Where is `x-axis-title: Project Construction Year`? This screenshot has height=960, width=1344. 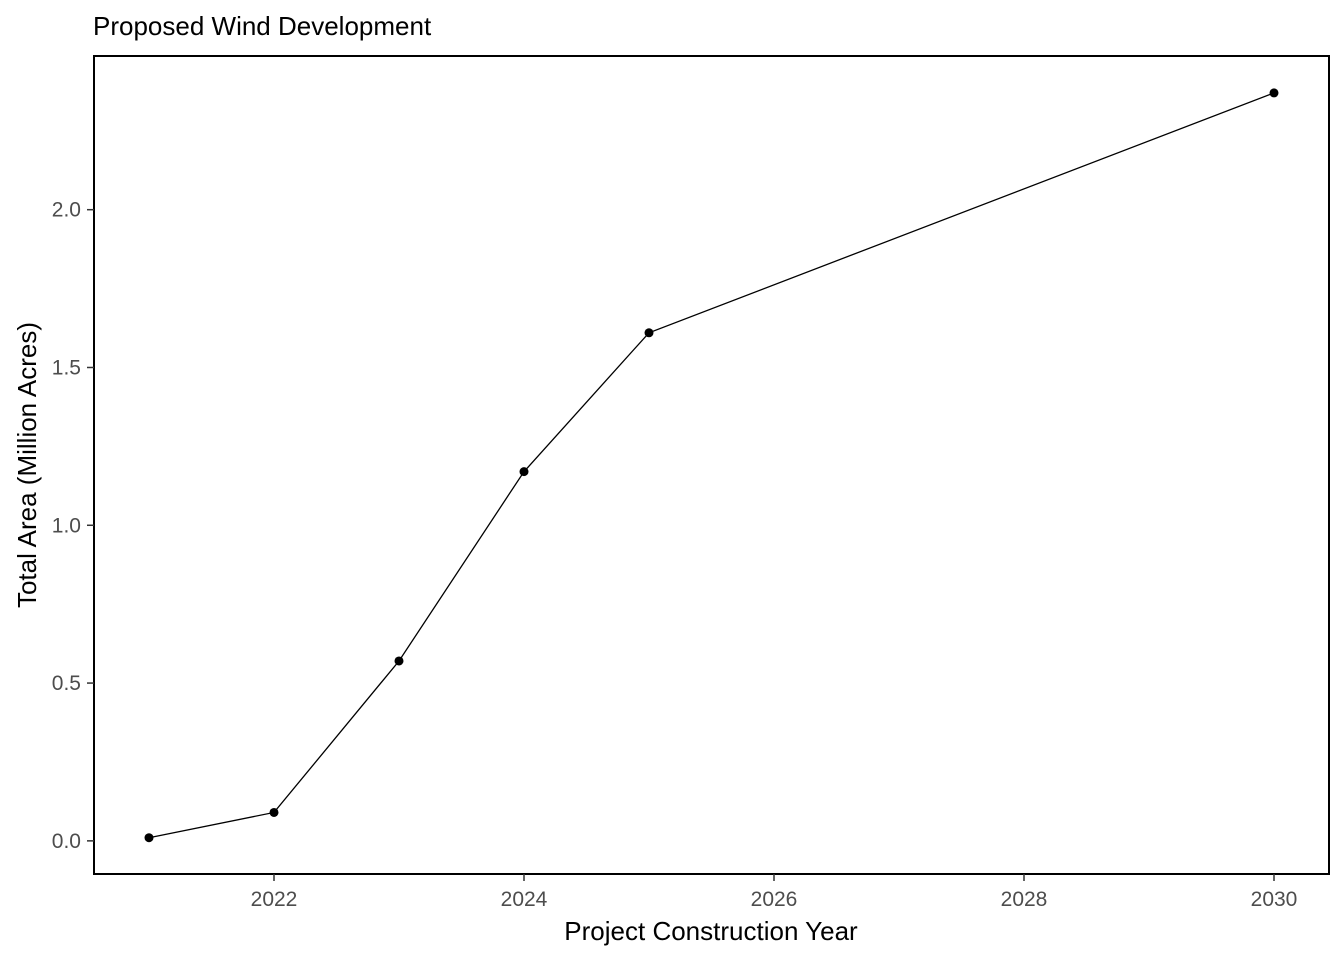
x-axis-title: Project Construction Year is located at coordinates (711, 931).